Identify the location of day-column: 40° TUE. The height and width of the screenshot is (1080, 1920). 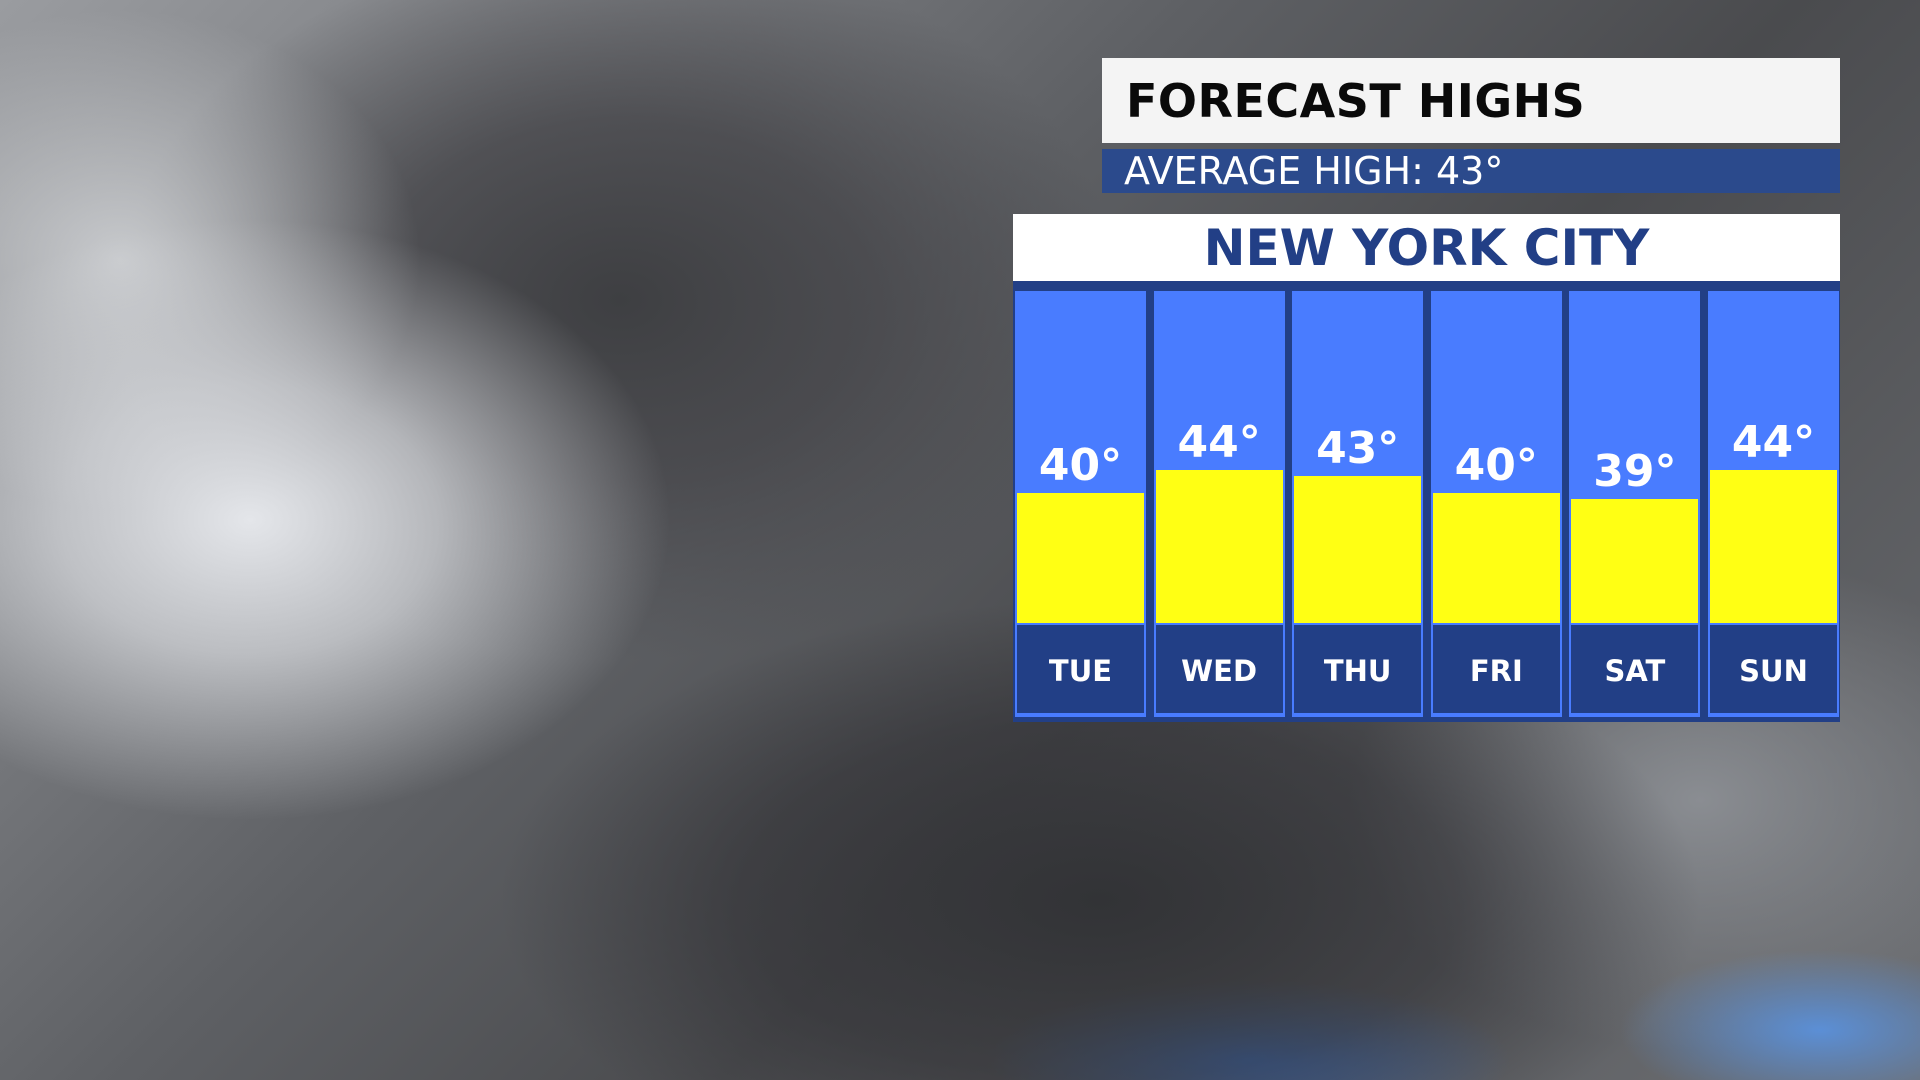
(1080, 504).